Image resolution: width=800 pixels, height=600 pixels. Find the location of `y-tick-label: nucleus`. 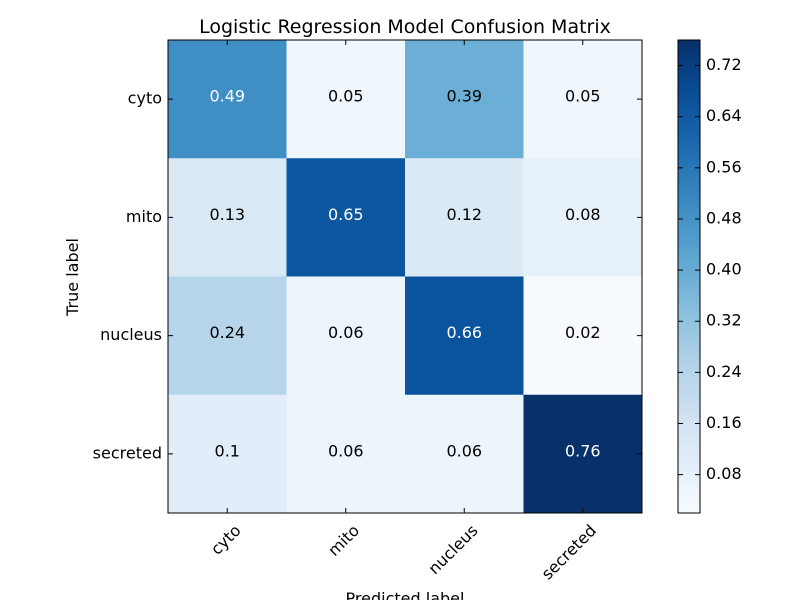

y-tick-label: nucleus is located at coordinates (131, 334).